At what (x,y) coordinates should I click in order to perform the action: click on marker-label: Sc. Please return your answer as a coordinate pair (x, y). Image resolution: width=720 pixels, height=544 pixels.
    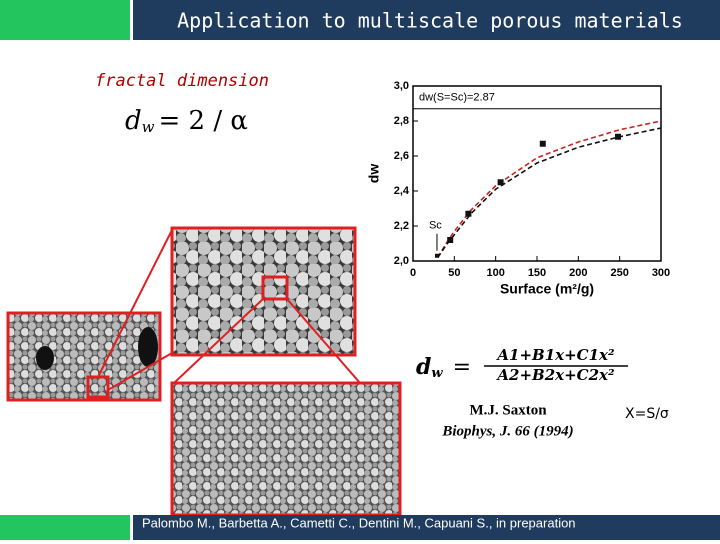
    Looking at the image, I should click on (435, 226).